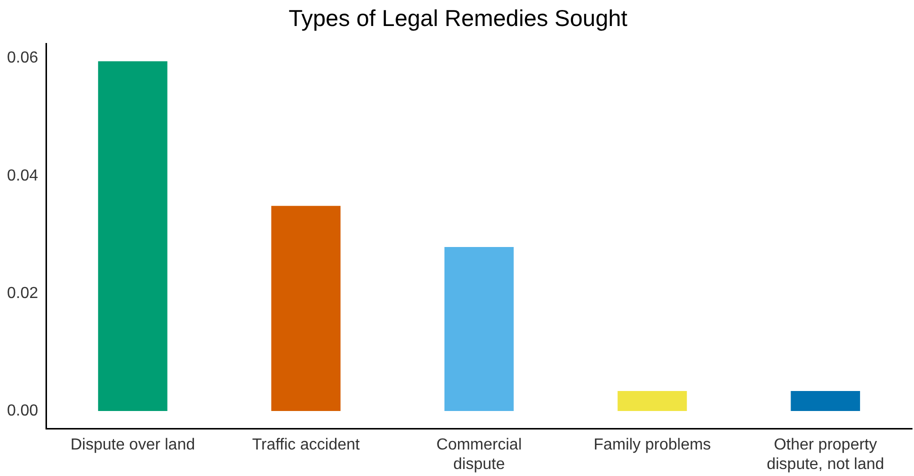  Describe the element at coordinates (306, 445) in the screenshot. I see `x-tick-label: Traffic accident` at that location.